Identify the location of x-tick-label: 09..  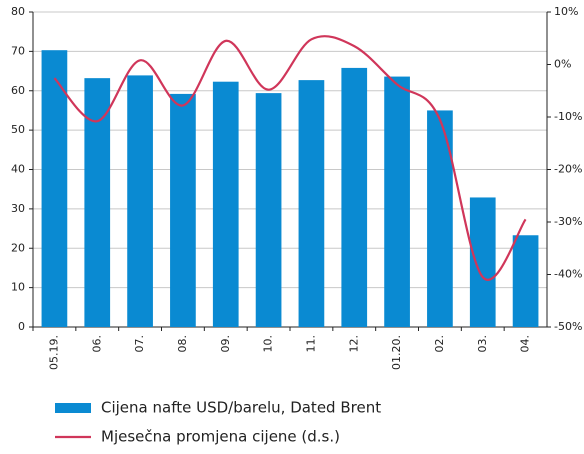
(225, 344).